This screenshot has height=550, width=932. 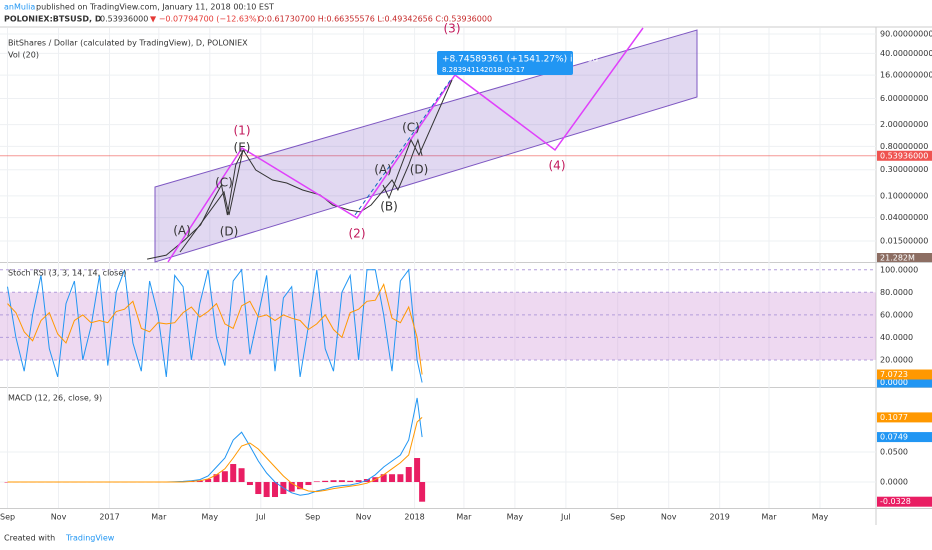 I want to click on y-tick-label: 20.0000, so click(x=896, y=359).